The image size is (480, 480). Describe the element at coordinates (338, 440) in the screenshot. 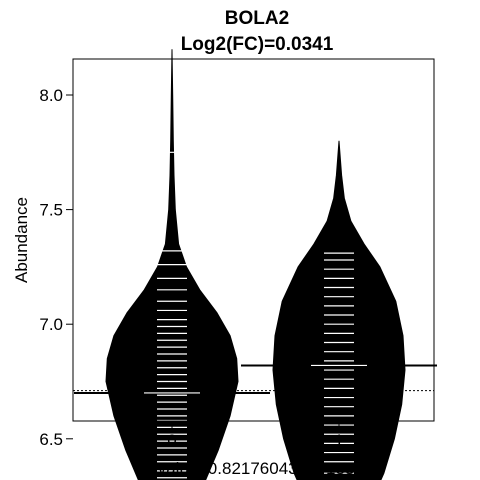

I see `x-tick-label-1: 1` at that location.